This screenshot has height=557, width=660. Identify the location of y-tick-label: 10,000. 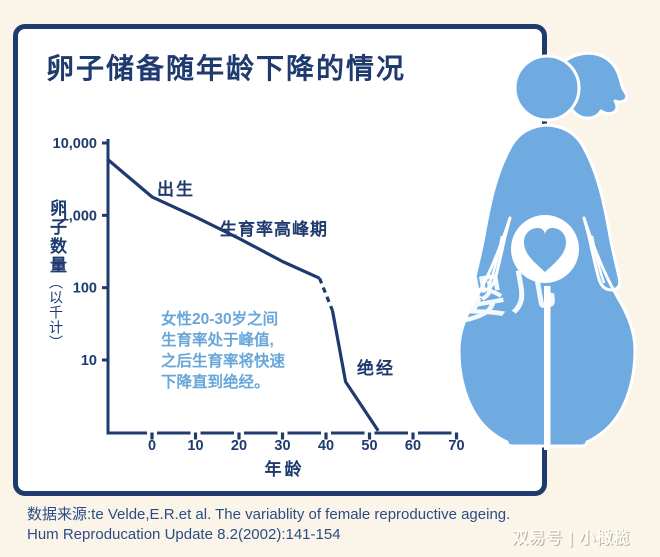
(75, 144).